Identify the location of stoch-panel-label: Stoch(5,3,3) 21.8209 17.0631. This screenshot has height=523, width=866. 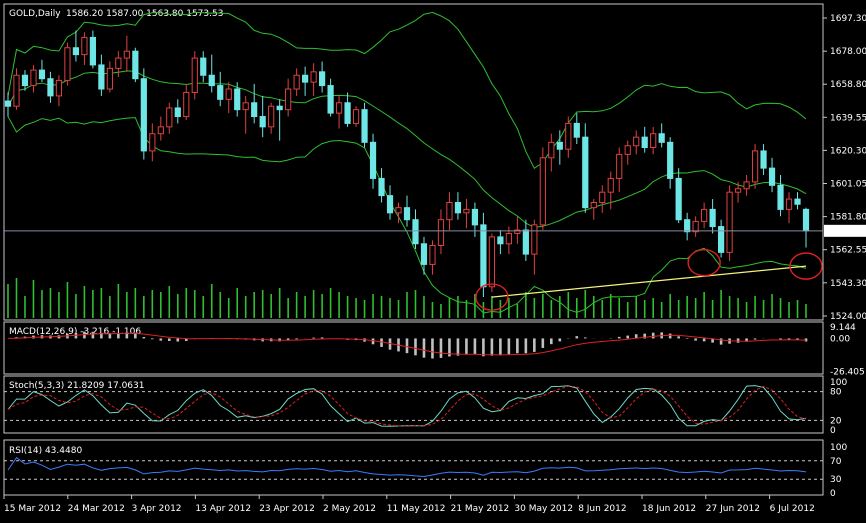
(76, 386).